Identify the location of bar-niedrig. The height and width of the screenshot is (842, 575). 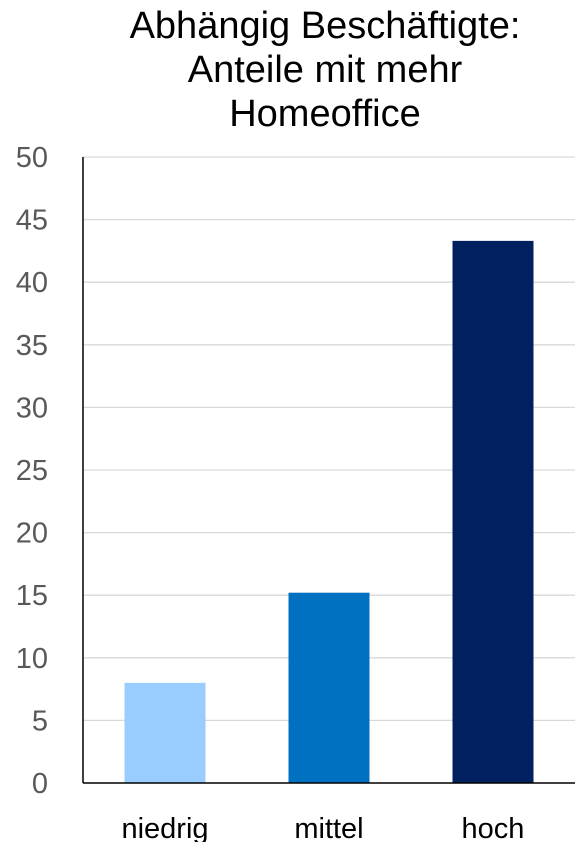
(165, 732).